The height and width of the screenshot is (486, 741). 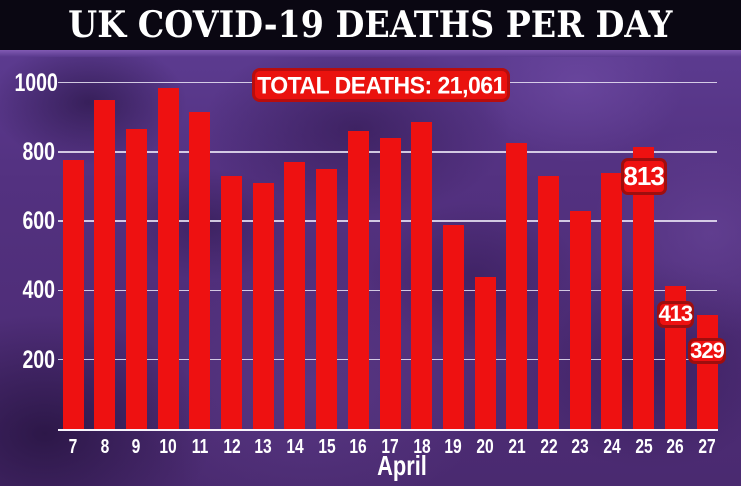 I want to click on data-label-april-25: 813, so click(x=643, y=177).